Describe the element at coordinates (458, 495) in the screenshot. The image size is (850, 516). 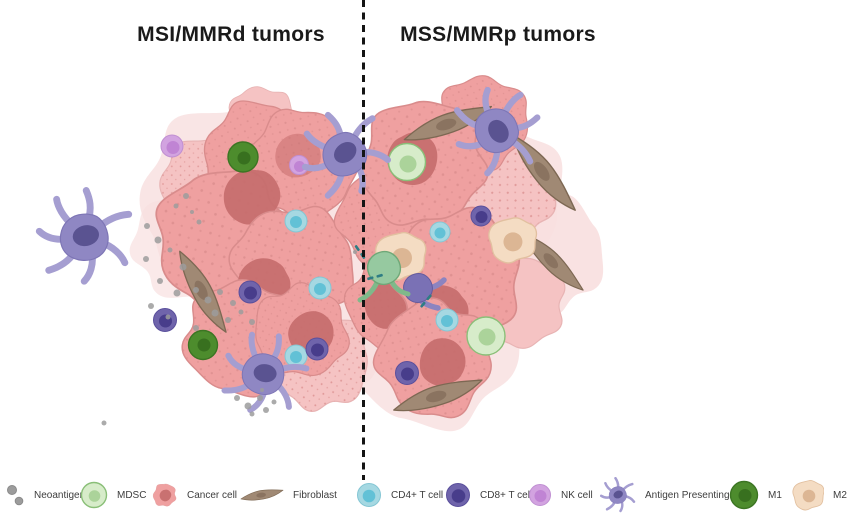
I see `cd8-t-cell-icon` at that location.